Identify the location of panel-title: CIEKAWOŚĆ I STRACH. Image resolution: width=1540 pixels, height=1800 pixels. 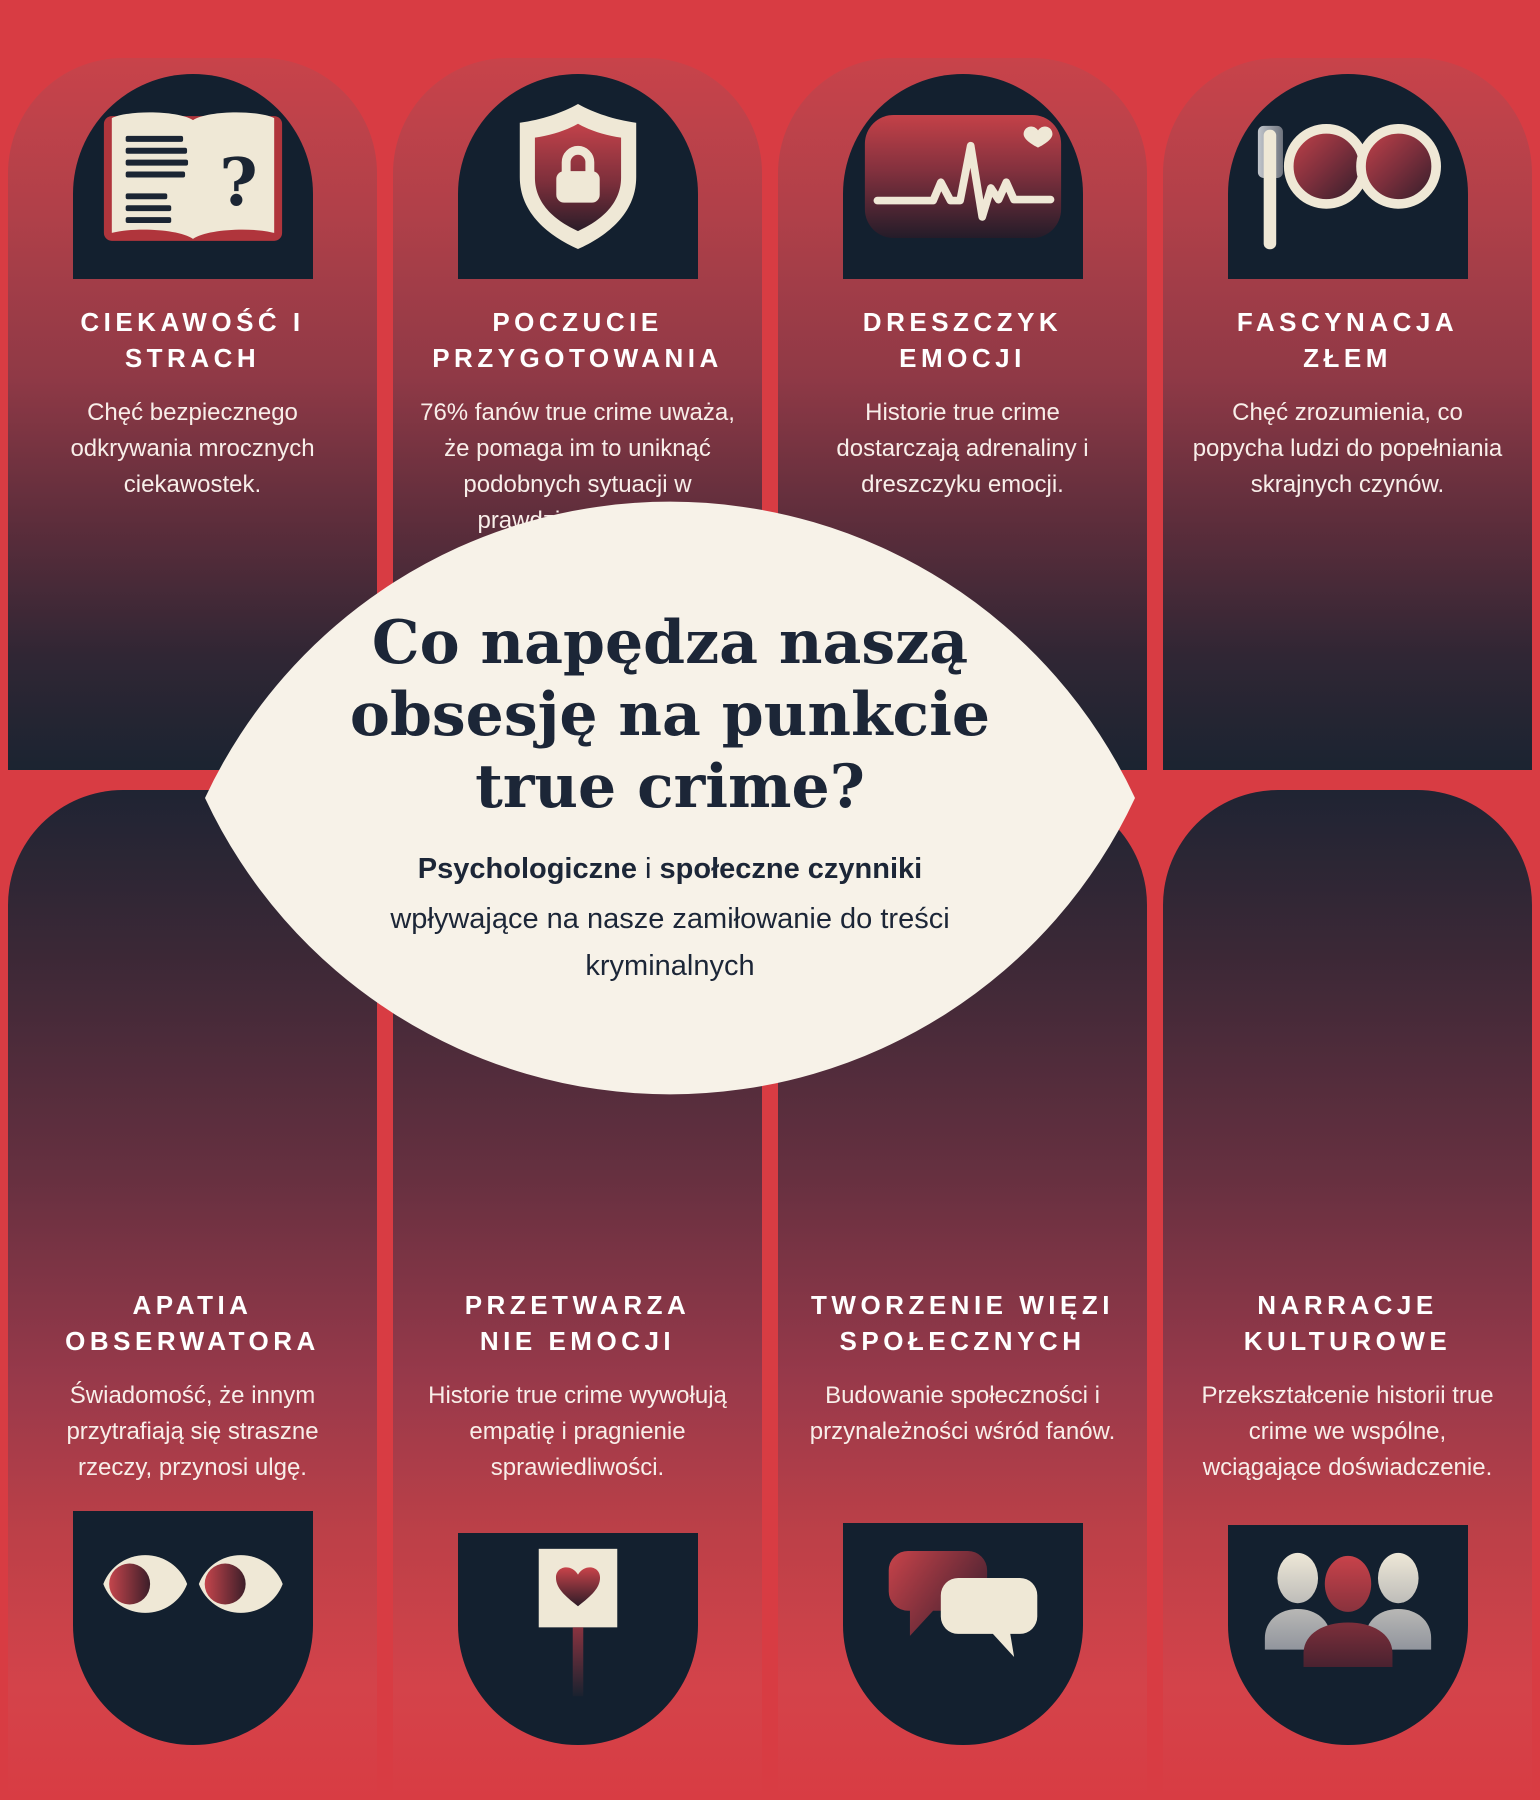
(192, 341).